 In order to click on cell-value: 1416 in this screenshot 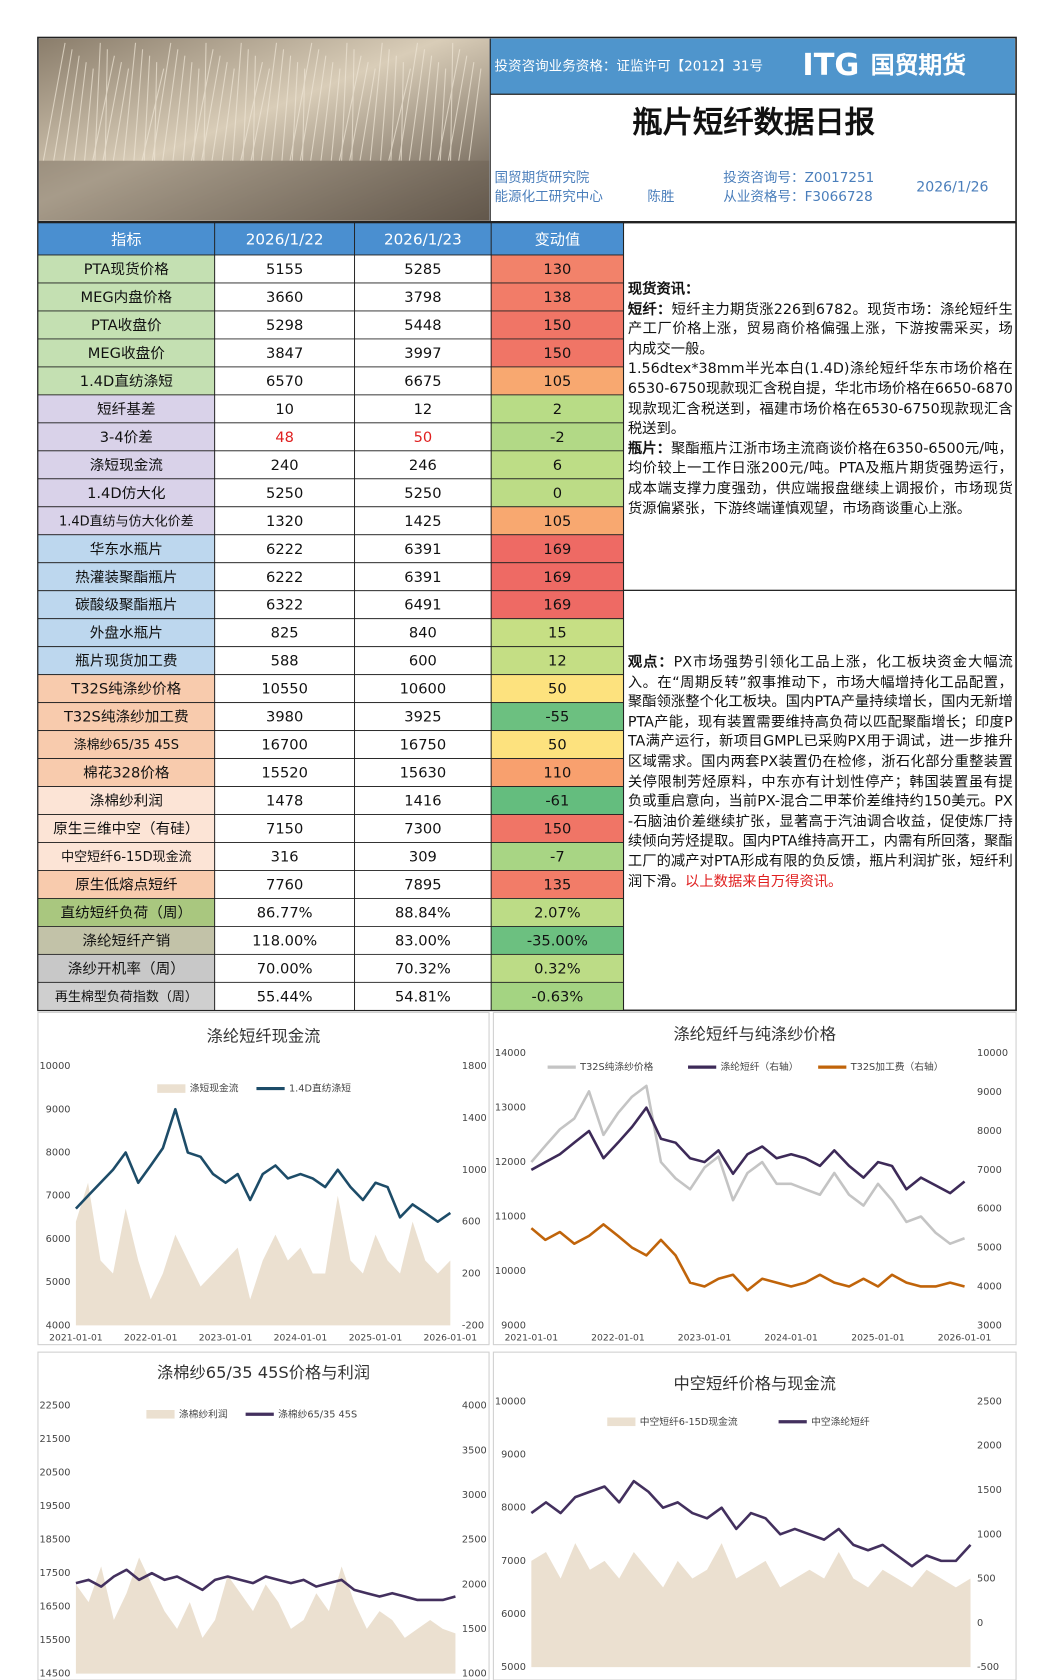, I will do `click(422, 801)`.